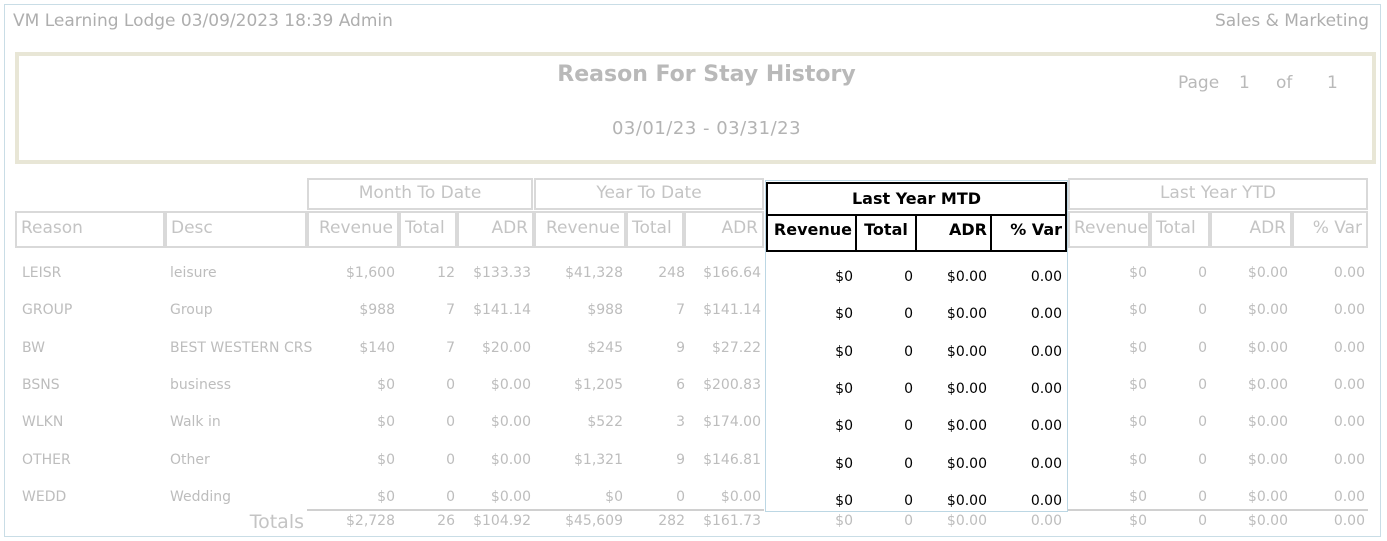  What do you see at coordinates (535, 510) in the screenshot?
I see `totals-rule-left` at bounding box center [535, 510].